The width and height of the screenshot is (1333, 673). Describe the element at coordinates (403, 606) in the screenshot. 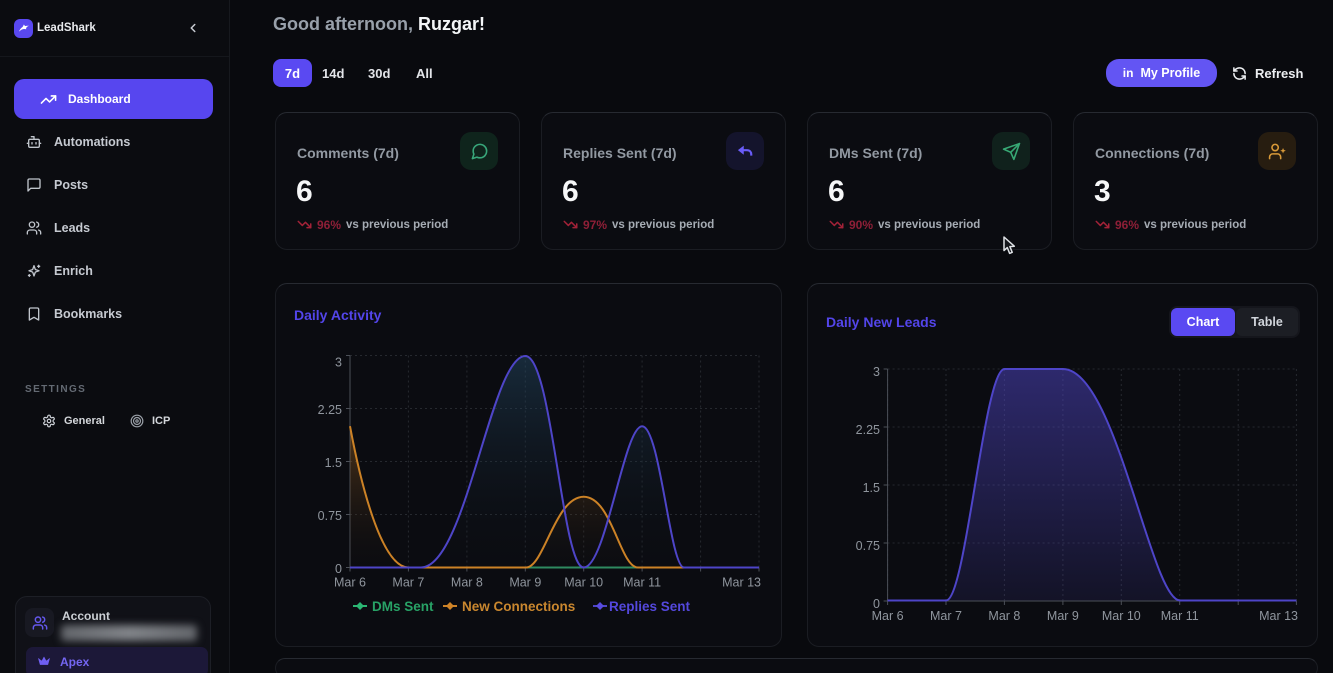

I see `svg-text: DMs Sent` at that location.